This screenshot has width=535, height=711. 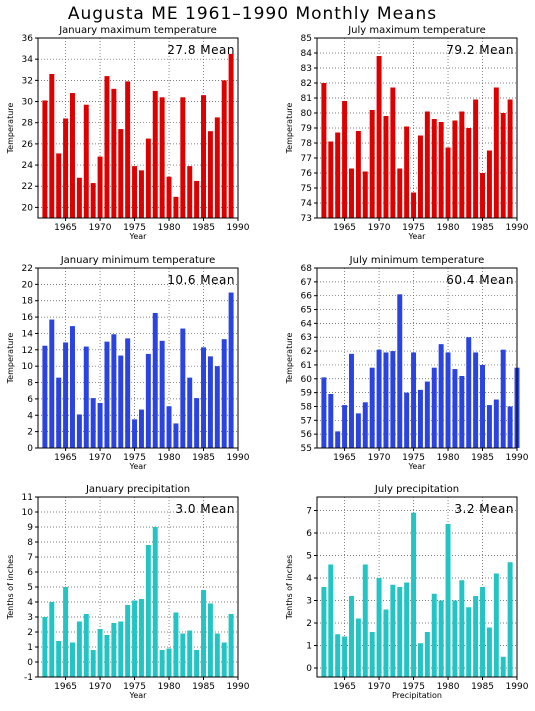 I want to click on y-tick-label: 68, so click(x=307, y=269).